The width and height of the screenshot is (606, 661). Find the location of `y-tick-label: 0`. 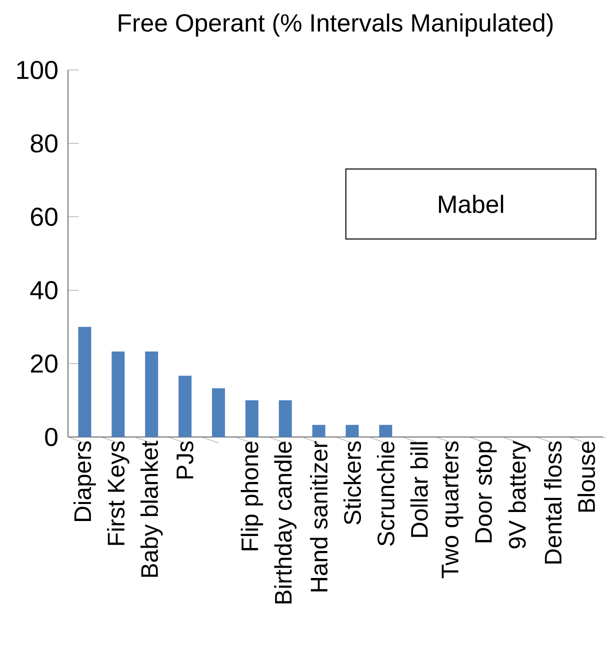

y-tick-label: 0 is located at coordinates (51, 437).